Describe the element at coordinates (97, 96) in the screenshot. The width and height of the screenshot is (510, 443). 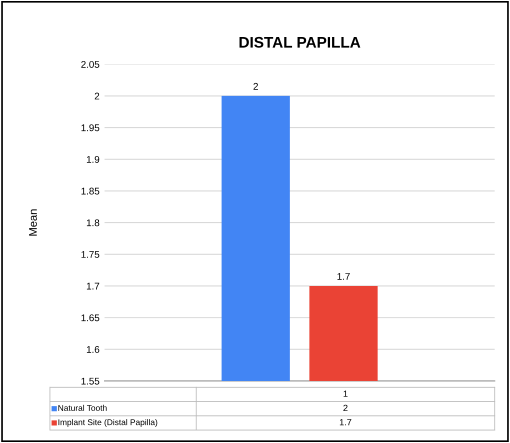
I see `y-tick-label: 2` at that location.